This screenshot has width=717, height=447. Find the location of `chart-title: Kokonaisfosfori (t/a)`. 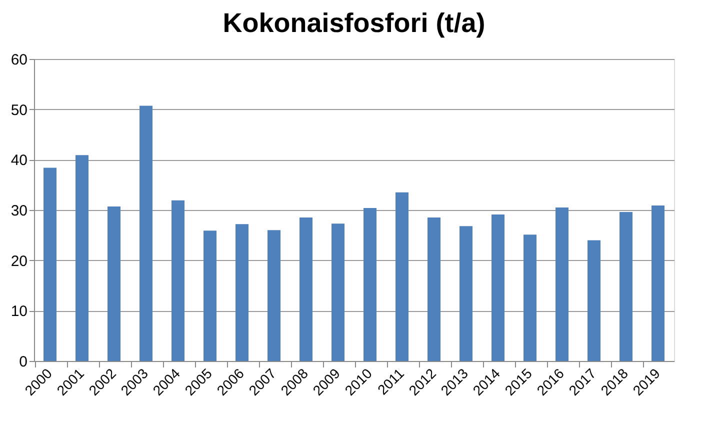

chart-title: Kokonaisfosfori (t/a) is located at coordinates (354, 23).